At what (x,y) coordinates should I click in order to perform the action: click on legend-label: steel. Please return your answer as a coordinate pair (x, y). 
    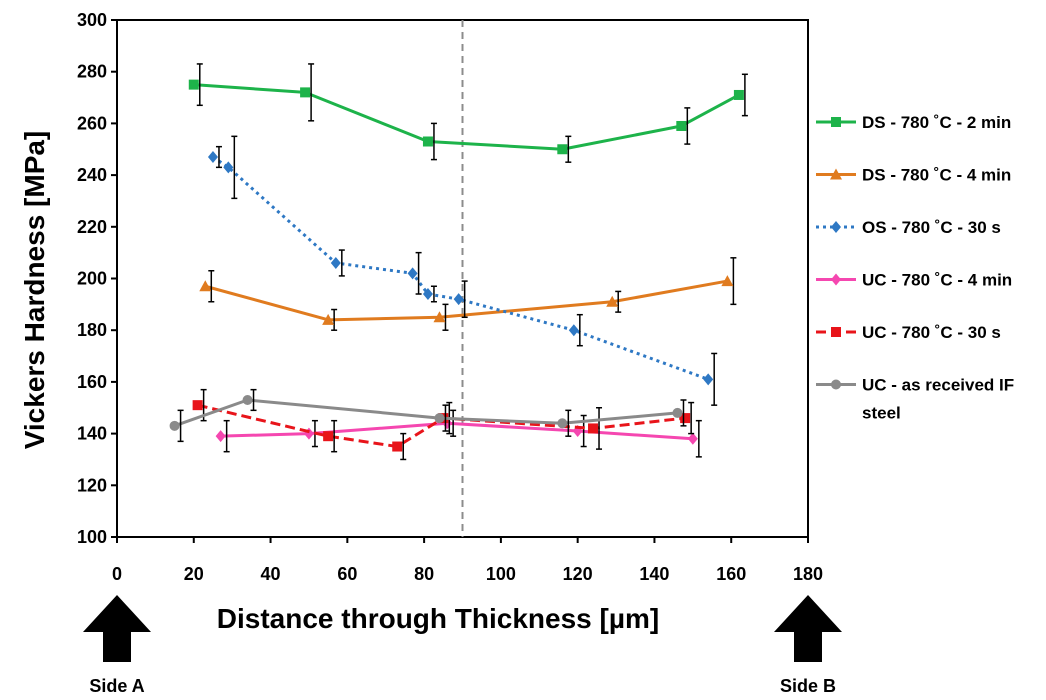
    Looking at the image, I should click on (881, 413).